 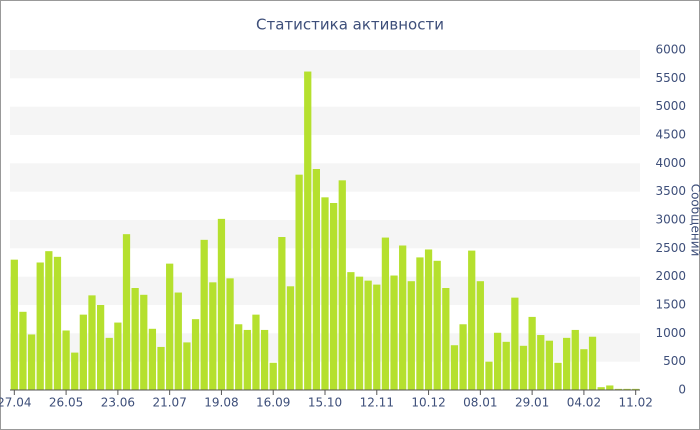 I want to click on x-tick-label: 11.02, so click(x=636, y=403).